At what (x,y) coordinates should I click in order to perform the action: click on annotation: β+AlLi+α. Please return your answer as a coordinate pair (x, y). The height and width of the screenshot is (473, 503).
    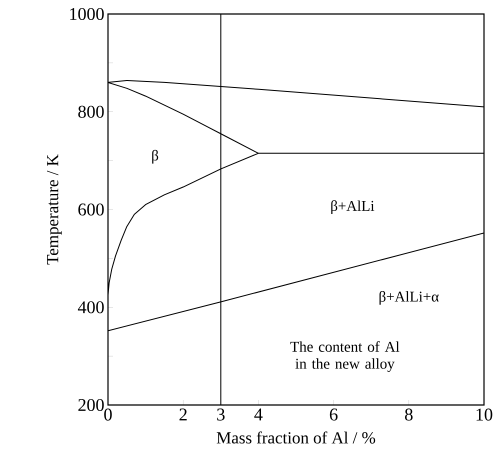
    Looking at the image, I should click on (409, 298).